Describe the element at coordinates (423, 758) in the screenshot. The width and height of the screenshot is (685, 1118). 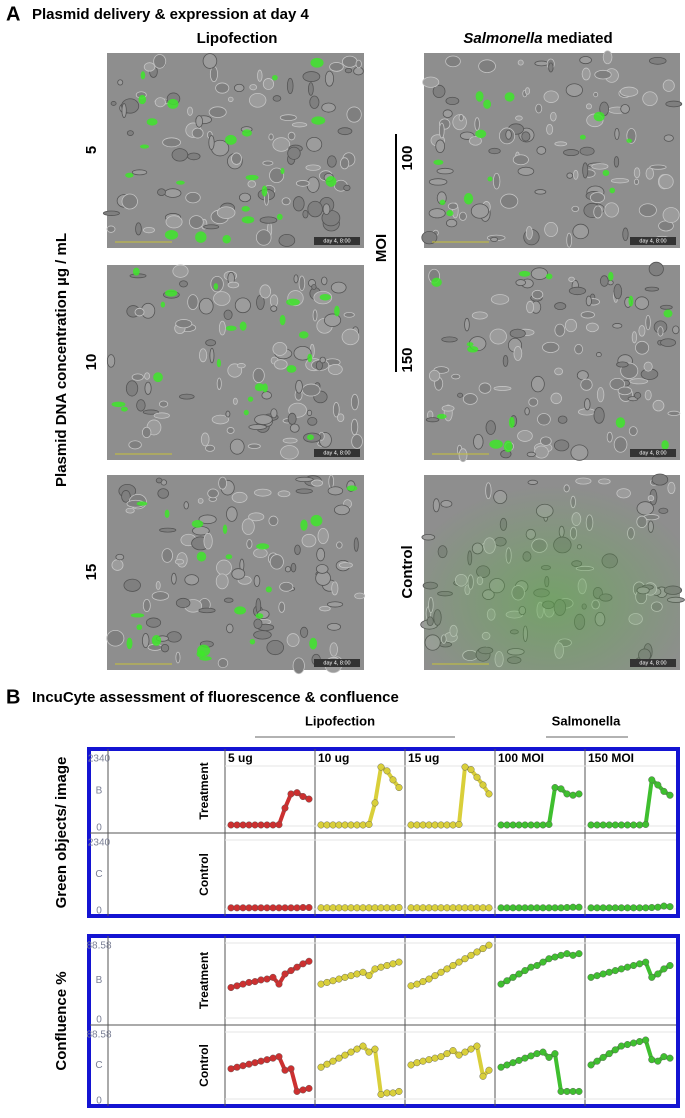
I see `condition-label: 15 ug` at that location.